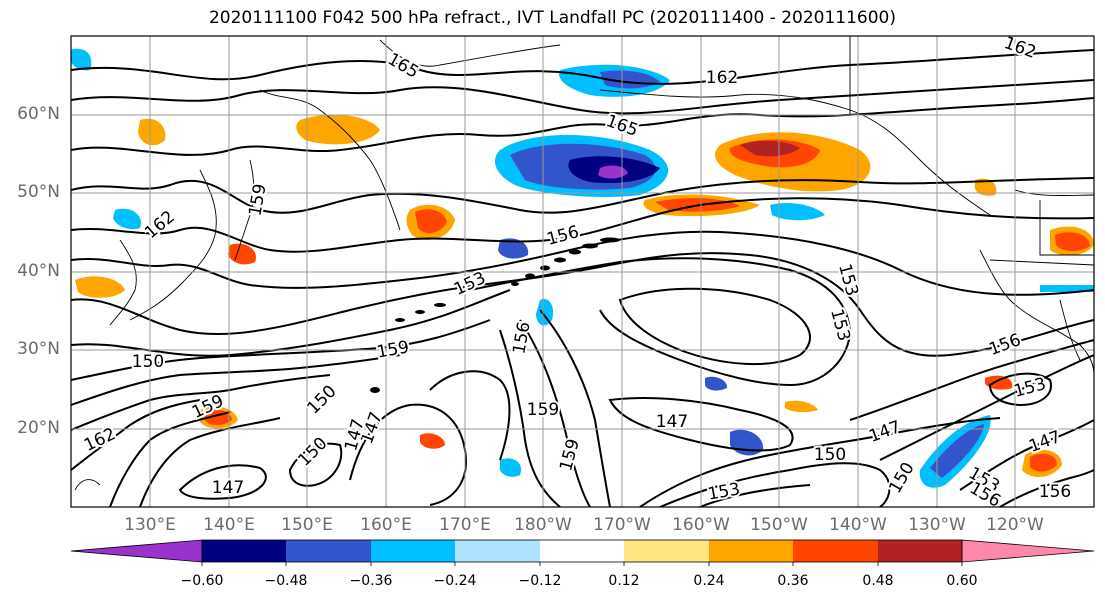  I want to click on colorbar-outline, so click(582, 551).